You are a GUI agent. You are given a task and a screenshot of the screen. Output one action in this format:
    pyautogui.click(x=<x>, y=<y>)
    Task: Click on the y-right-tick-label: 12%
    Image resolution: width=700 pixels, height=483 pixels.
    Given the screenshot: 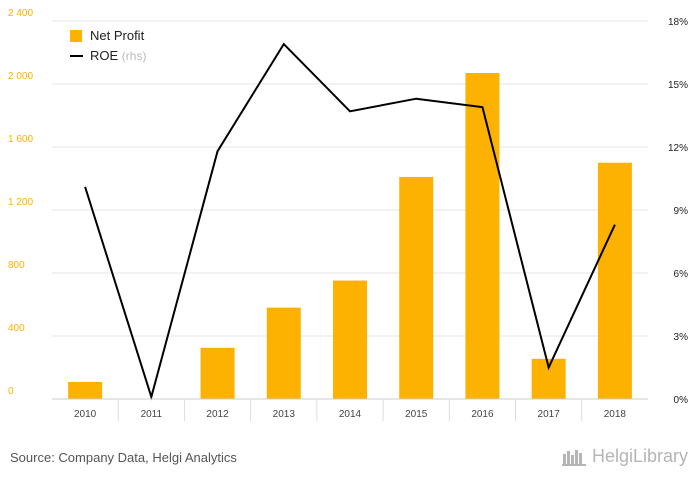 What is the action you would take?
    pyautogui.click(x=678, y=148)
    